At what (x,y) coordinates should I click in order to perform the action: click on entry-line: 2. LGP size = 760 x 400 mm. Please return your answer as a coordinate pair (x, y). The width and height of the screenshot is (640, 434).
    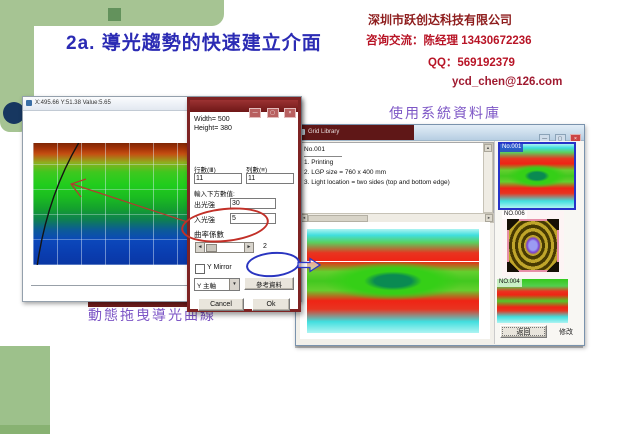
    Looking at the image, I should click on (345, 173).